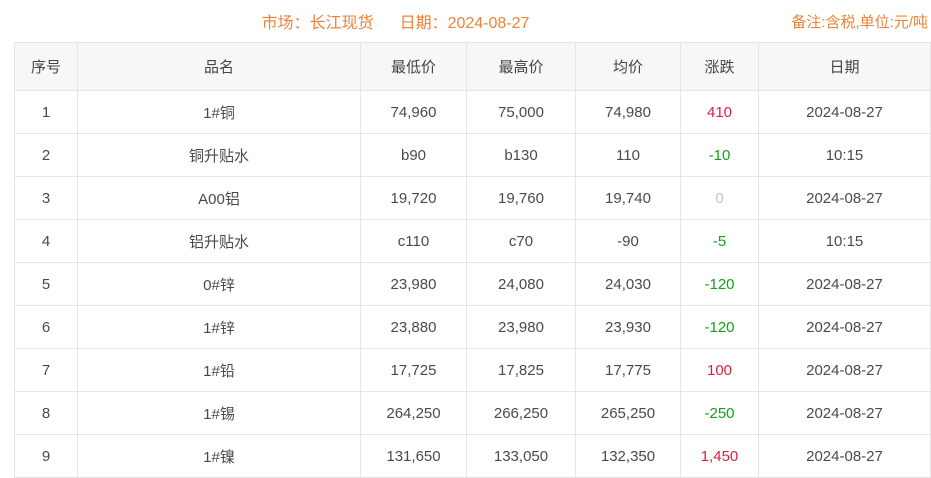 The height and width of the screenshot is (478, 931). What do you see at coordinates (219, 66) in the screenshot?
I see `col-header-name: 品名` at bounding box center [219, 66].